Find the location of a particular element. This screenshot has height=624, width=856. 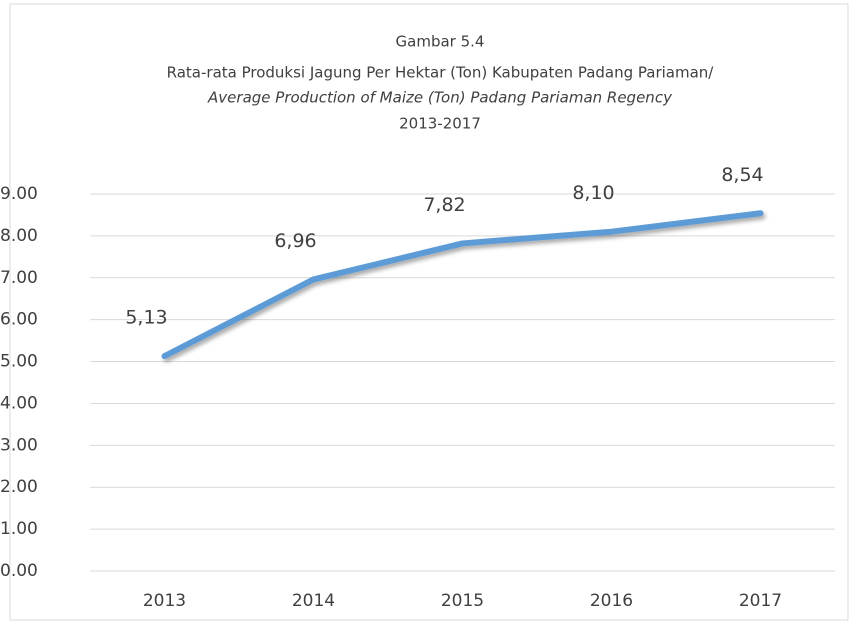

x-tick-label: 2017 is located at coordinates (760, 601).